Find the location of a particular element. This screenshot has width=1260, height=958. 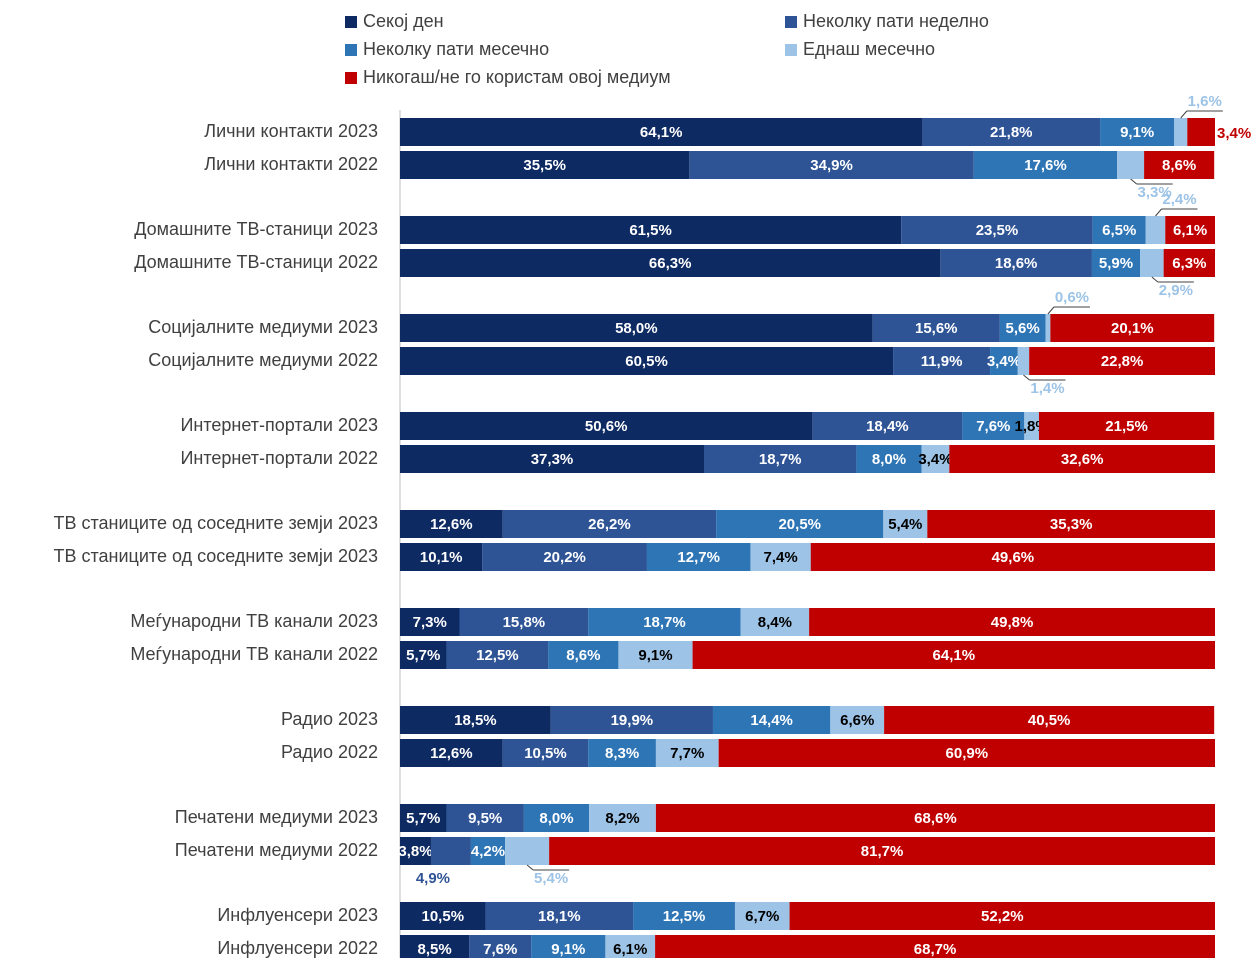

data-label: 0,6% is located at coordinates (1072, 297).